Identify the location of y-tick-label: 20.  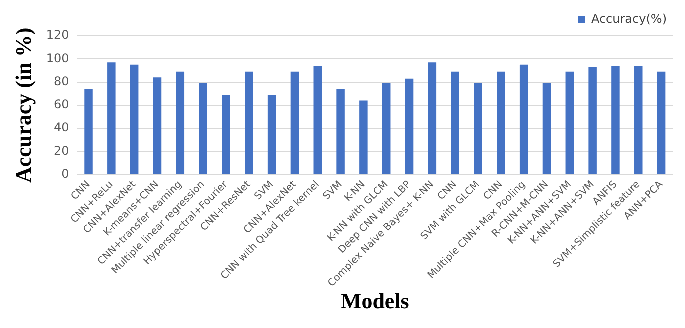
(62, 151).